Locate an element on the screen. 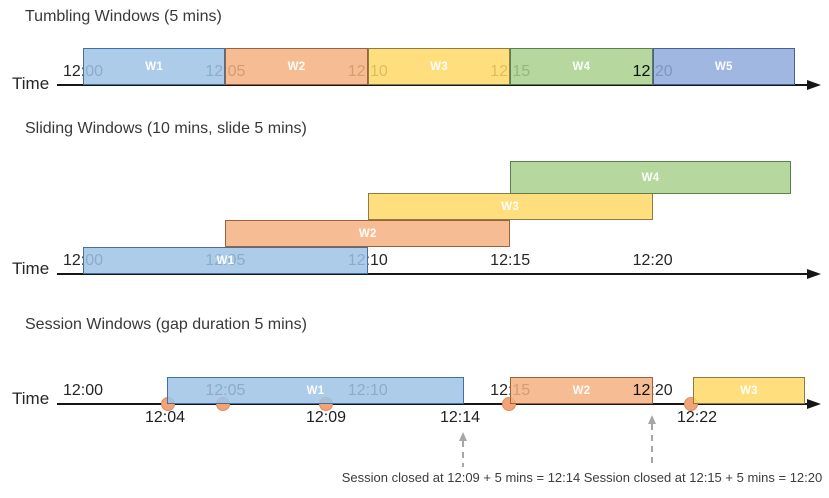  window-label: W5 is located at coordinates (723, 66).